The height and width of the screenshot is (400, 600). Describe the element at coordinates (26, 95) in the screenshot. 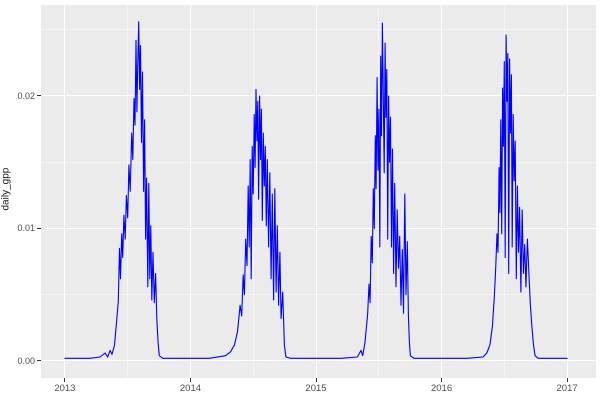

I see `y-tick-label: 0.02` at that location.